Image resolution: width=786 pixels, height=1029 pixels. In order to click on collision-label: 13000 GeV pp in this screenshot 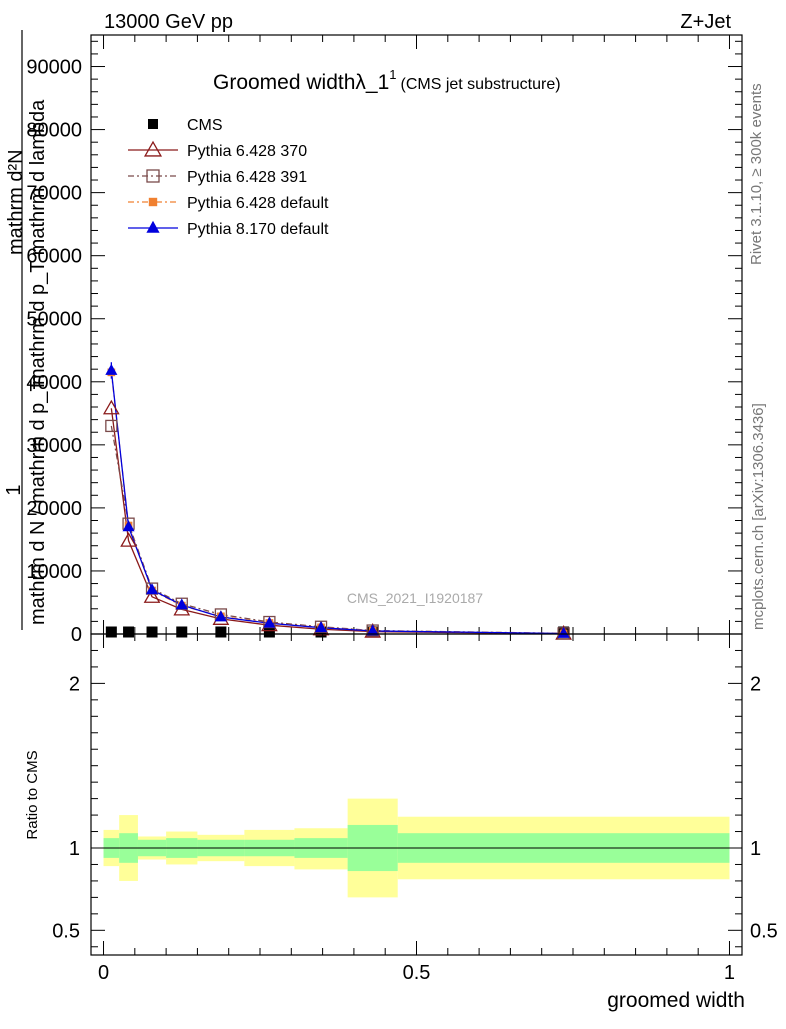, I will do `click(168, 22)`.